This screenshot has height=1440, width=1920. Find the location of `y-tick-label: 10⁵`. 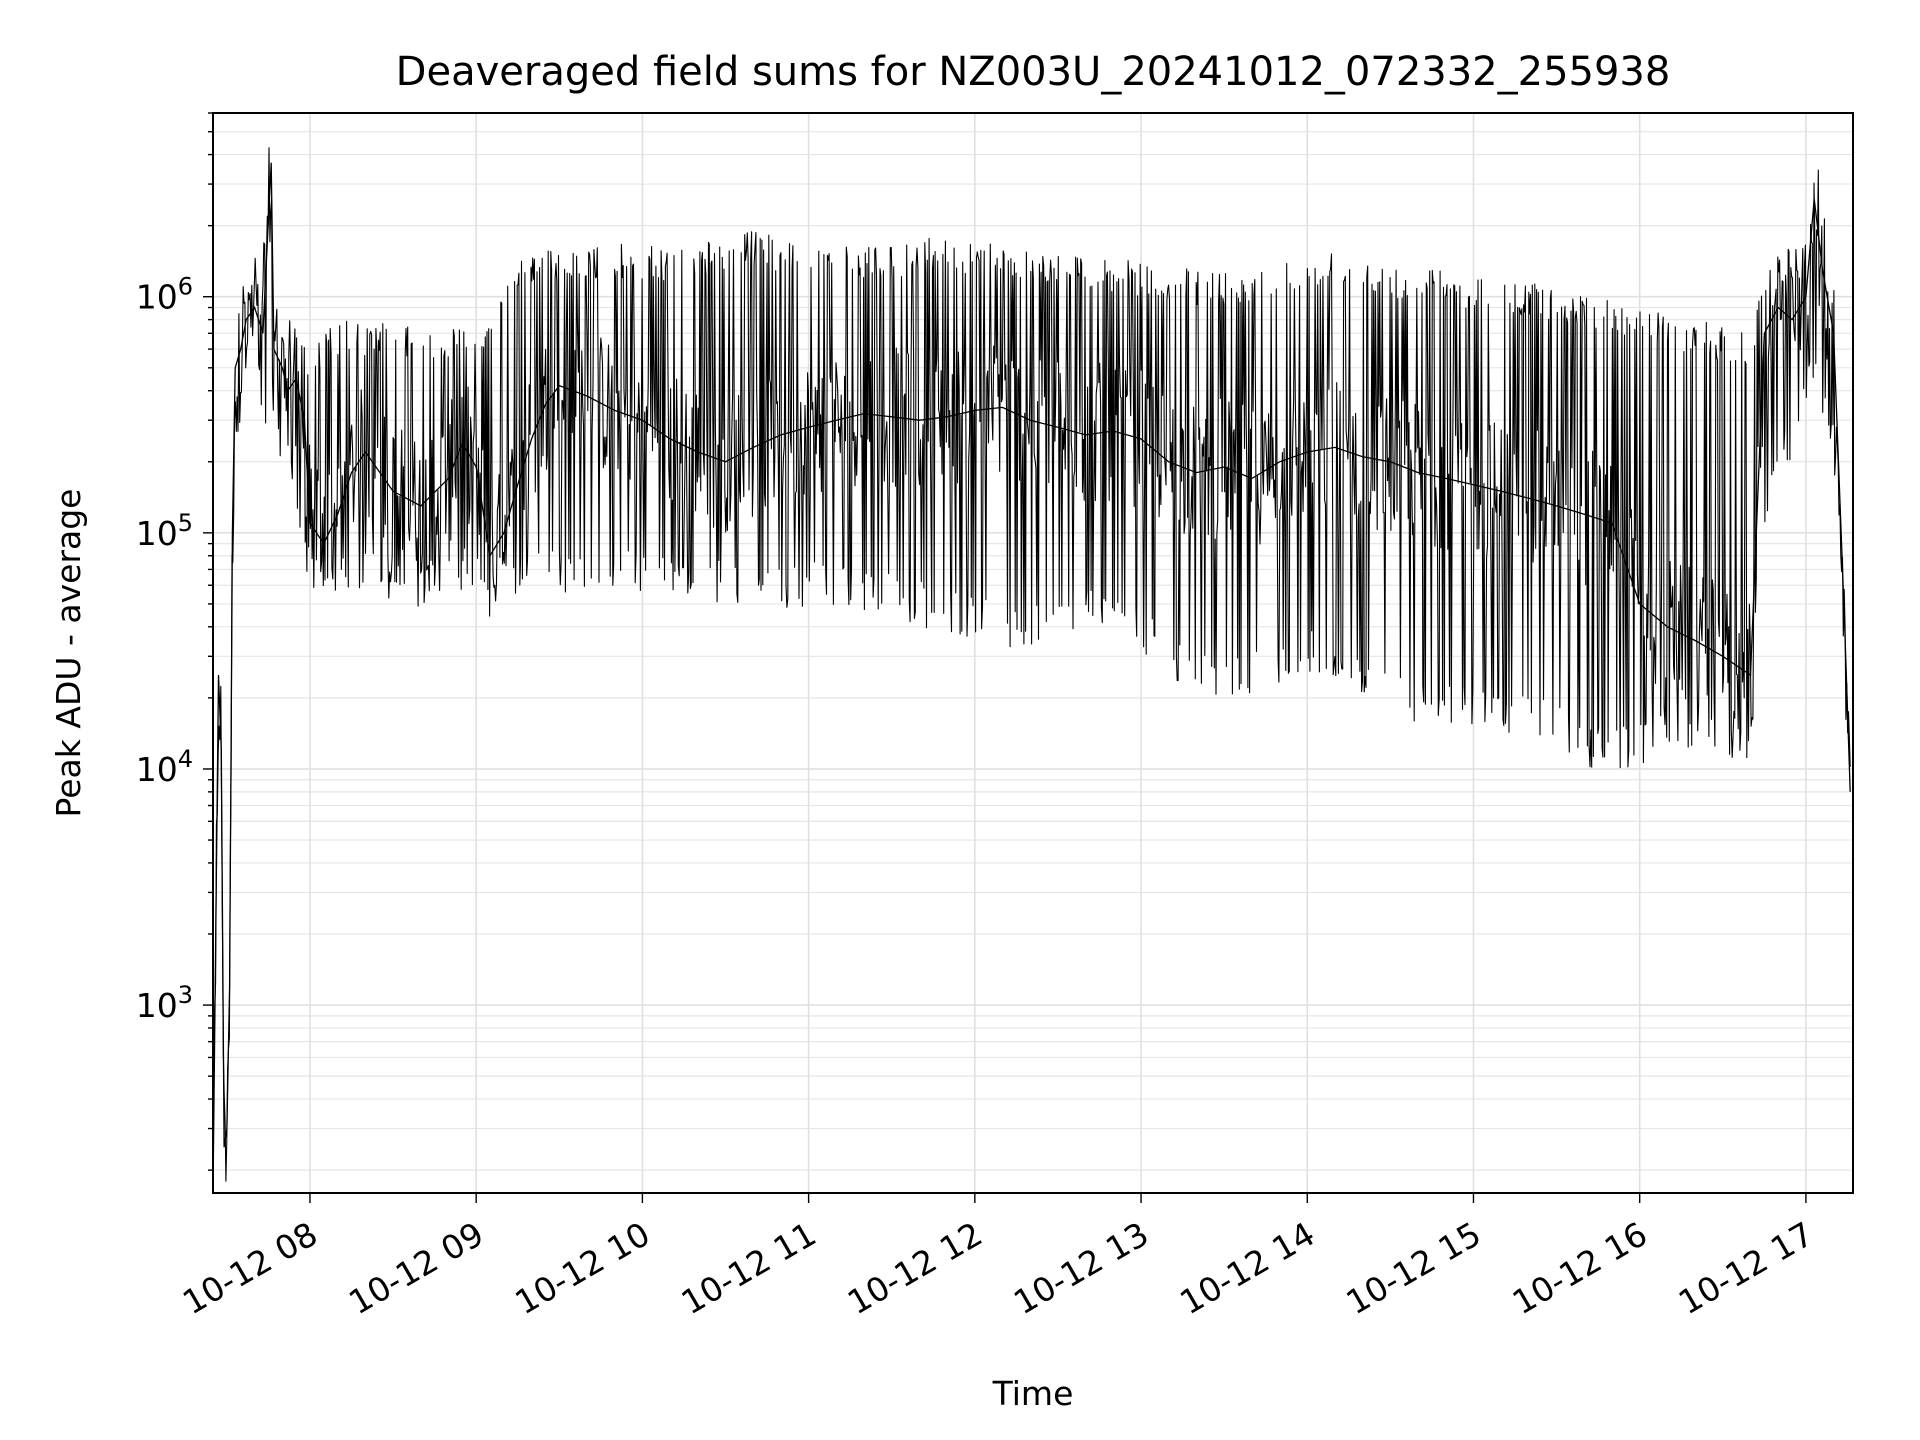

y-tick-label: 10⁵ is located at coordinates (164, 531).